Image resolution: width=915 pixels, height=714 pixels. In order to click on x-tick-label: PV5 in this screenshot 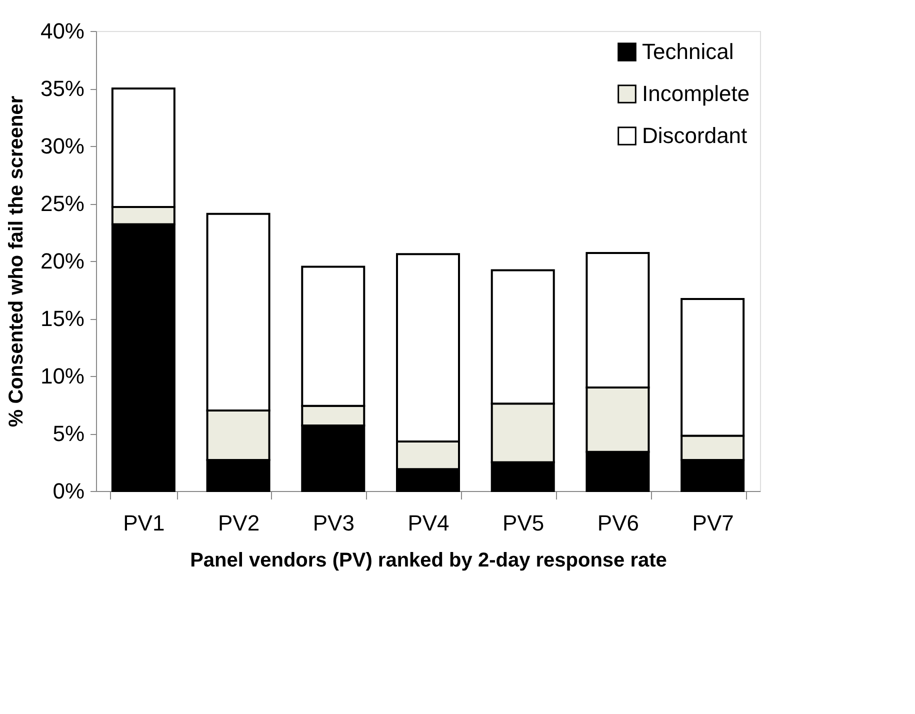, I will do `click(523, 523)`.